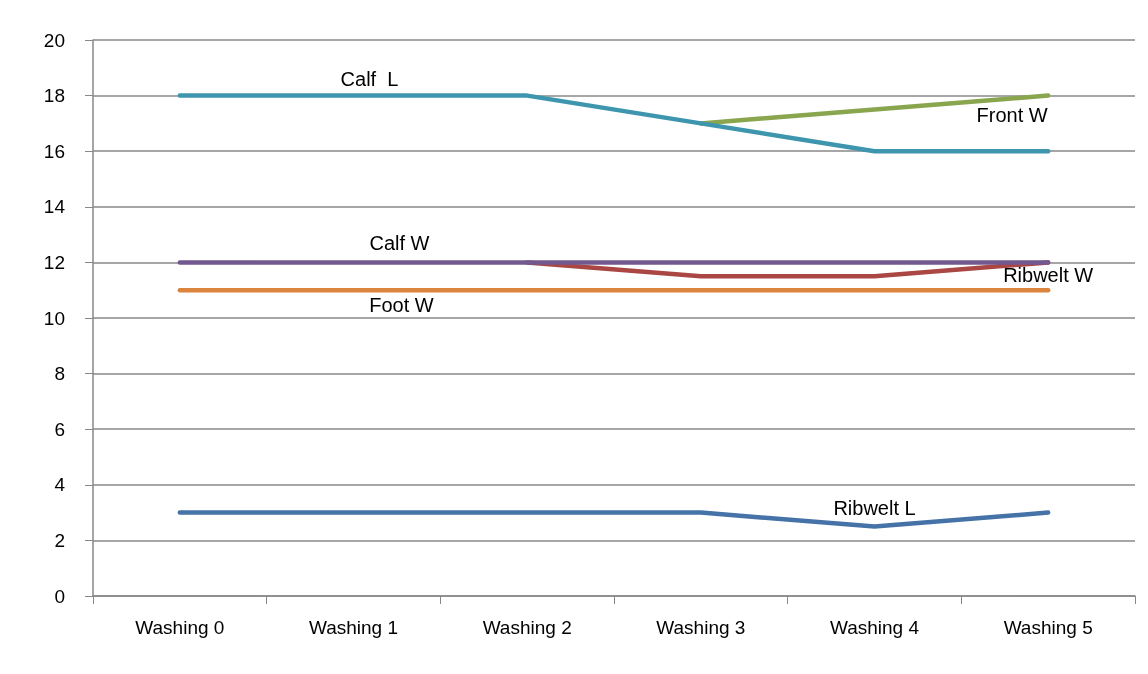 The width and height of the screenshot is (1148, 674). Describe the element at coordinates (399, 243) in the screenshot. I see `series-label: Calf W` at that location.